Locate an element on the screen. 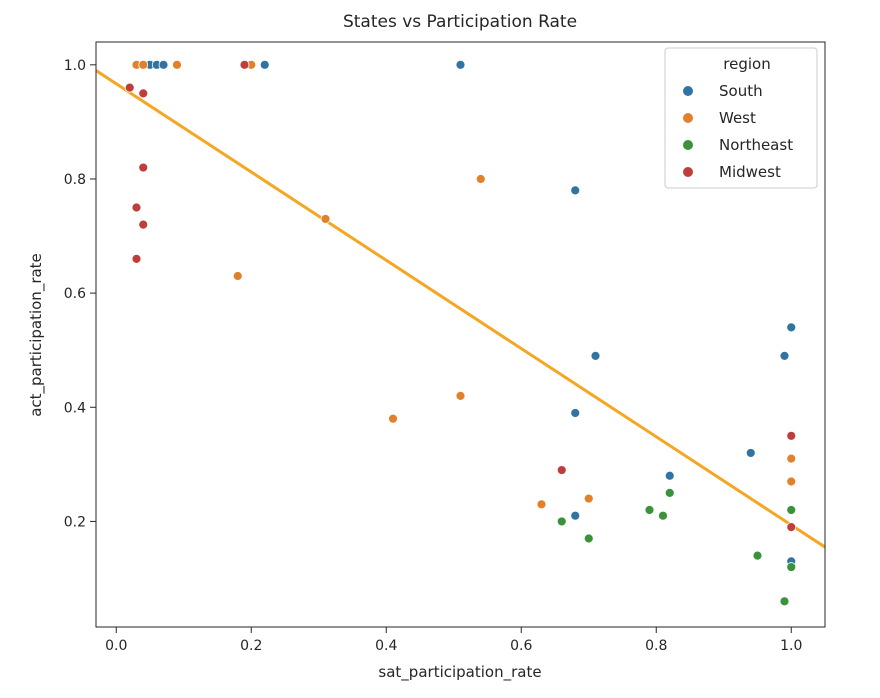 This screenshot has width=880, height=698. y-axis-label: act_participation_rate is located at coordinates (36, 335).